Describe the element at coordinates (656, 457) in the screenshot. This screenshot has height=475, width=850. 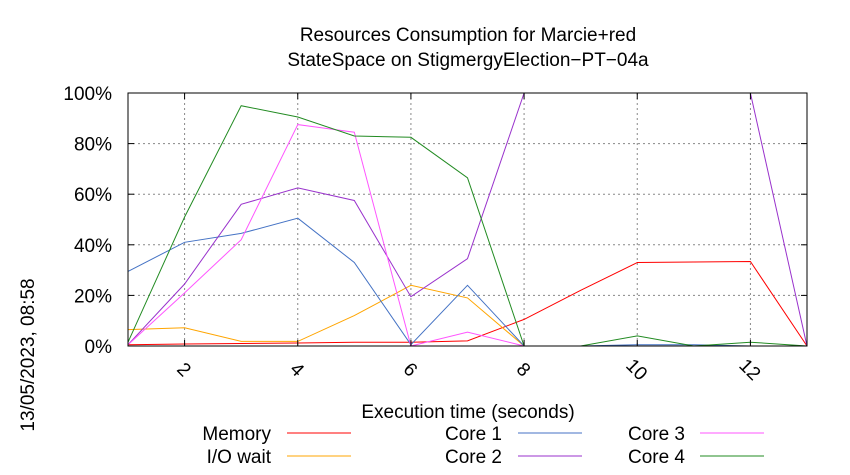
I see `legend-label-core-4: Core 4` at that location.